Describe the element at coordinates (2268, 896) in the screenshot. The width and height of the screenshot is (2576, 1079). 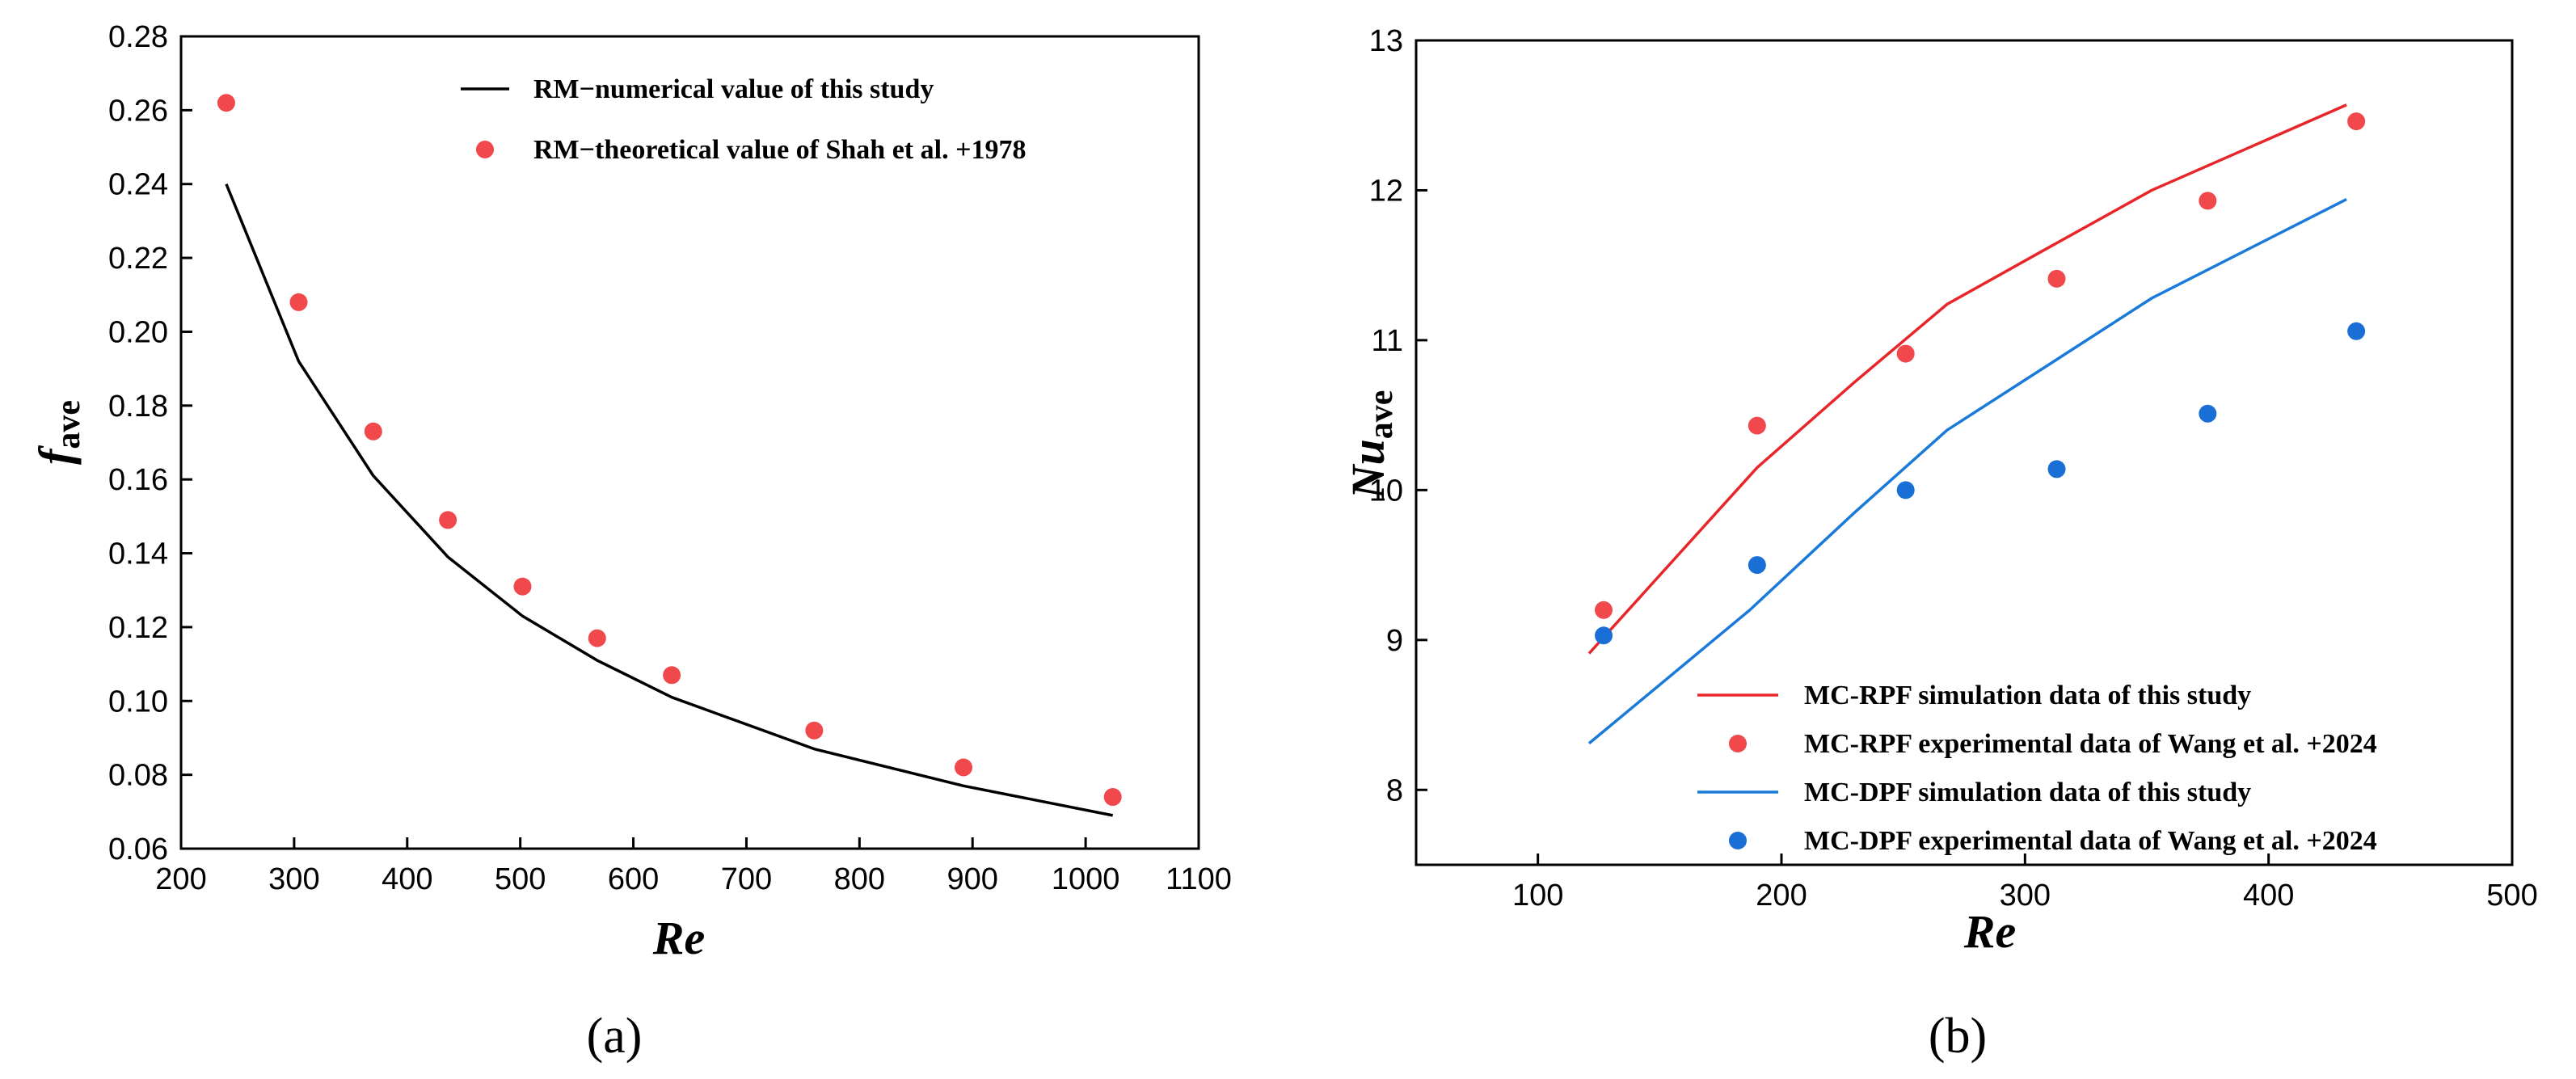
I see `x-tick-label-b: 400` at that location.